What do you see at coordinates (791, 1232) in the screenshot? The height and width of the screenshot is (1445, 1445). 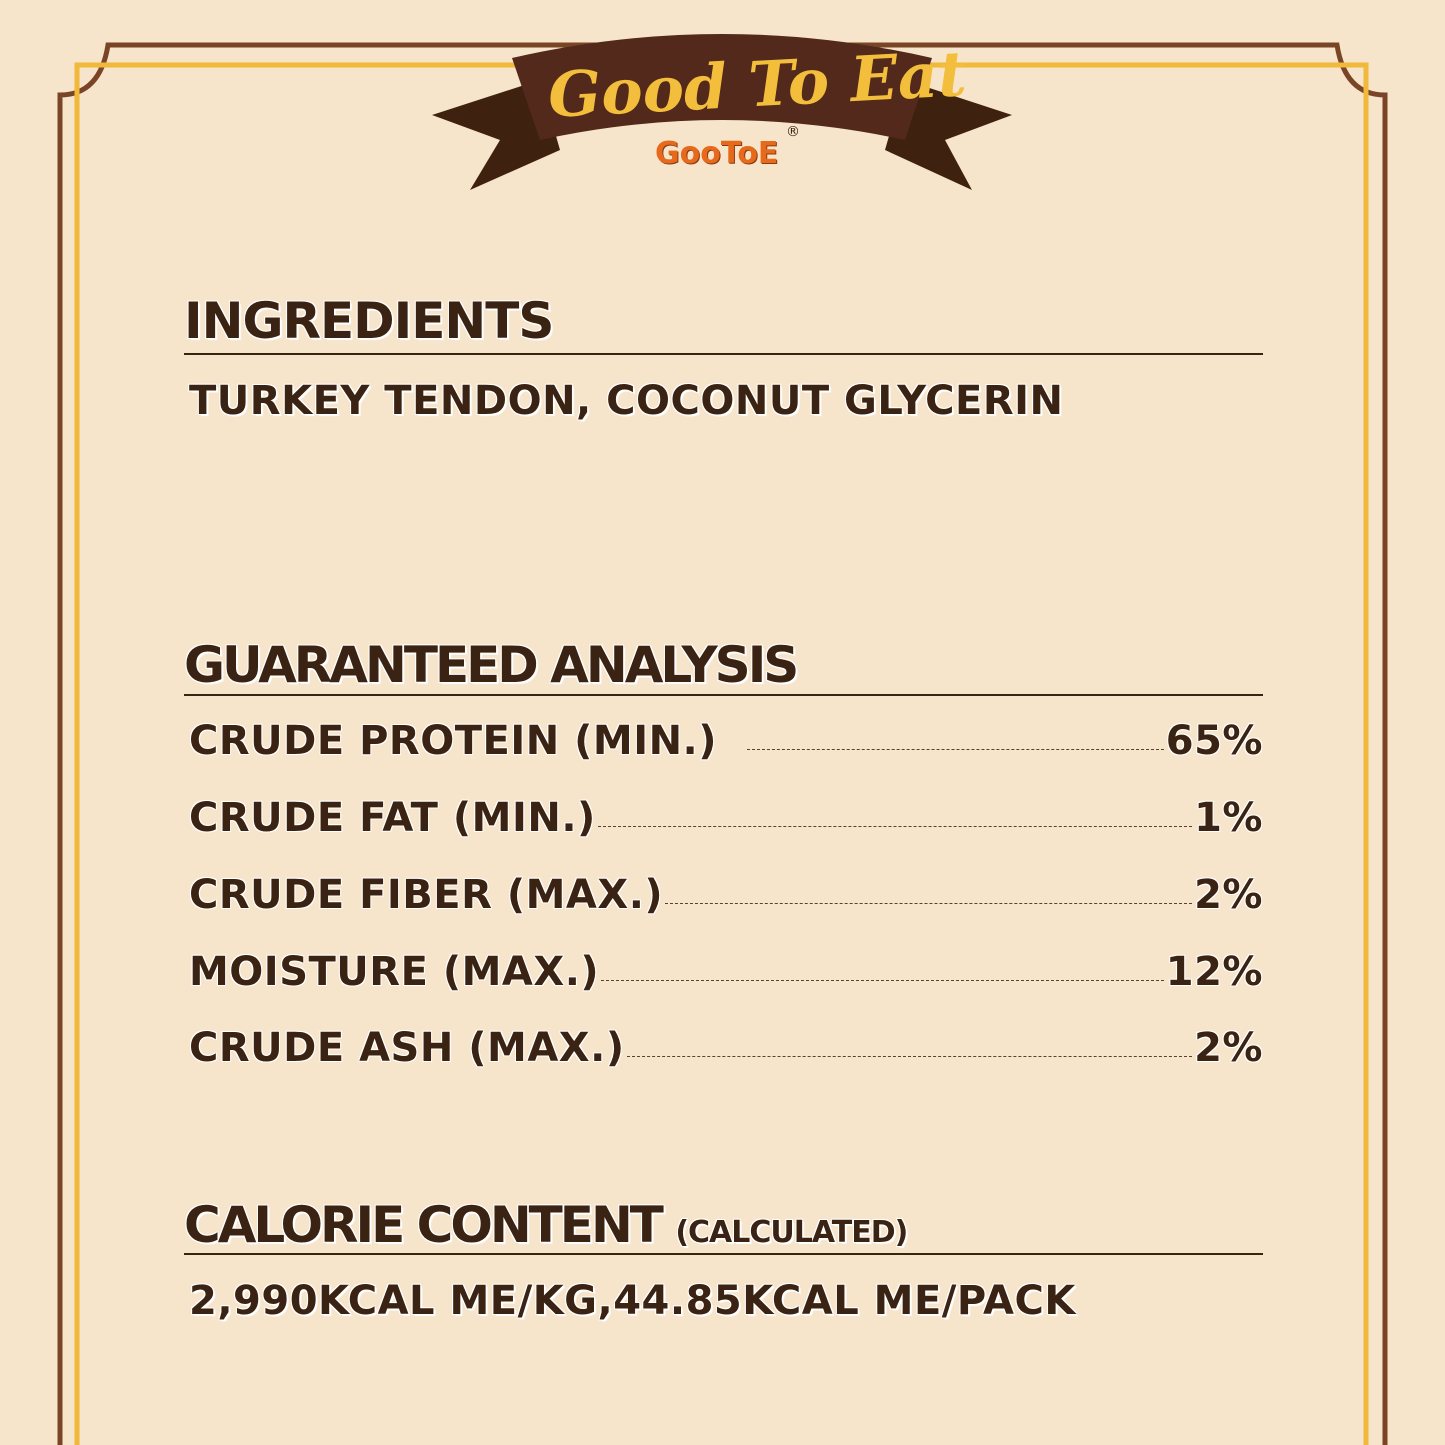 I see `calorie-qualifier: (CALCULATED)` at bounding box center [791, 1232].